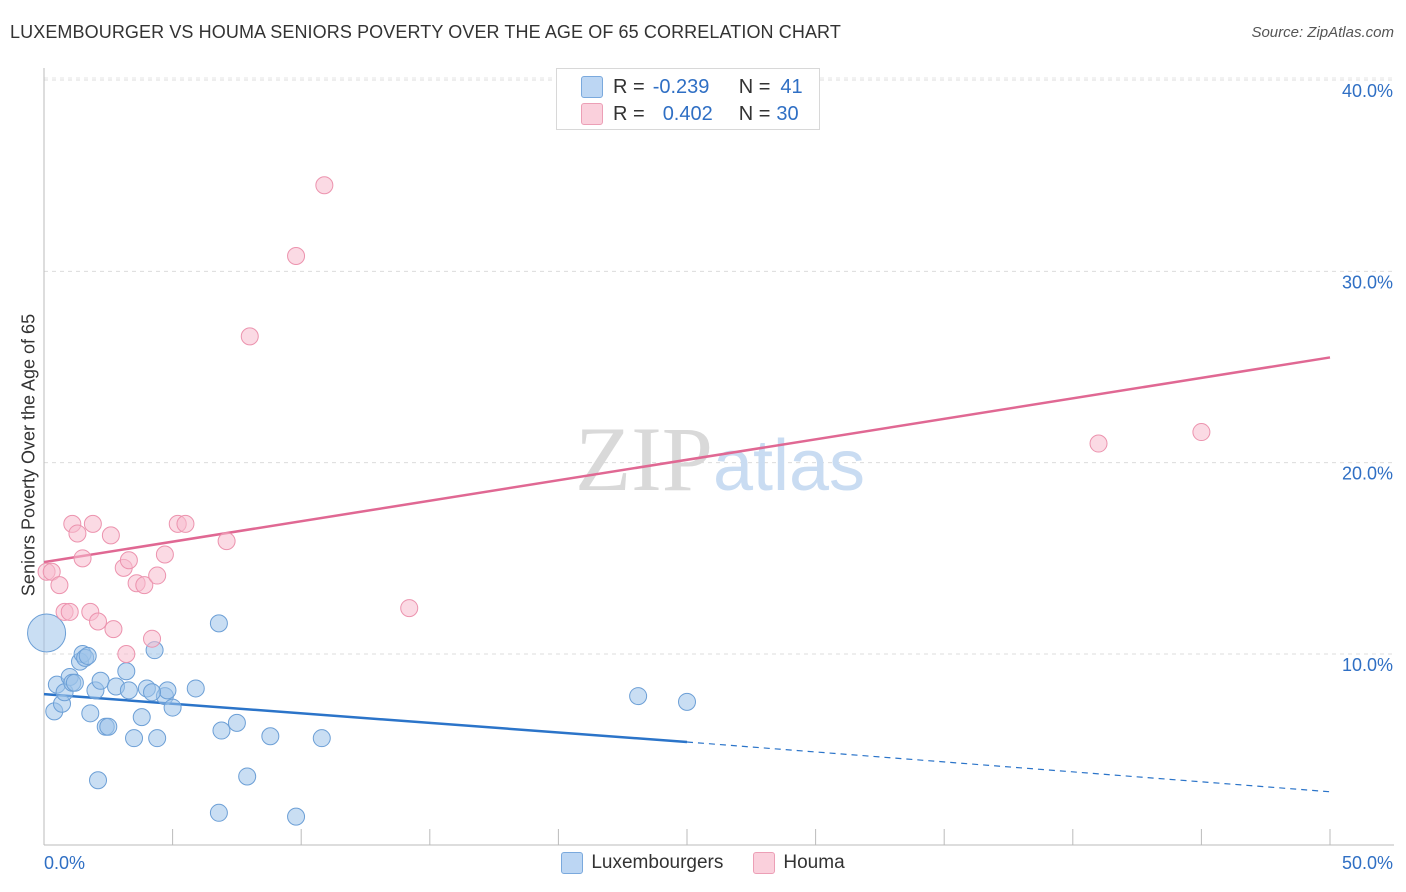 This screenshot has height=892, width=1406. I want to click on legend-item-luxembourgers: Luxembourgers, so click(642, 863).